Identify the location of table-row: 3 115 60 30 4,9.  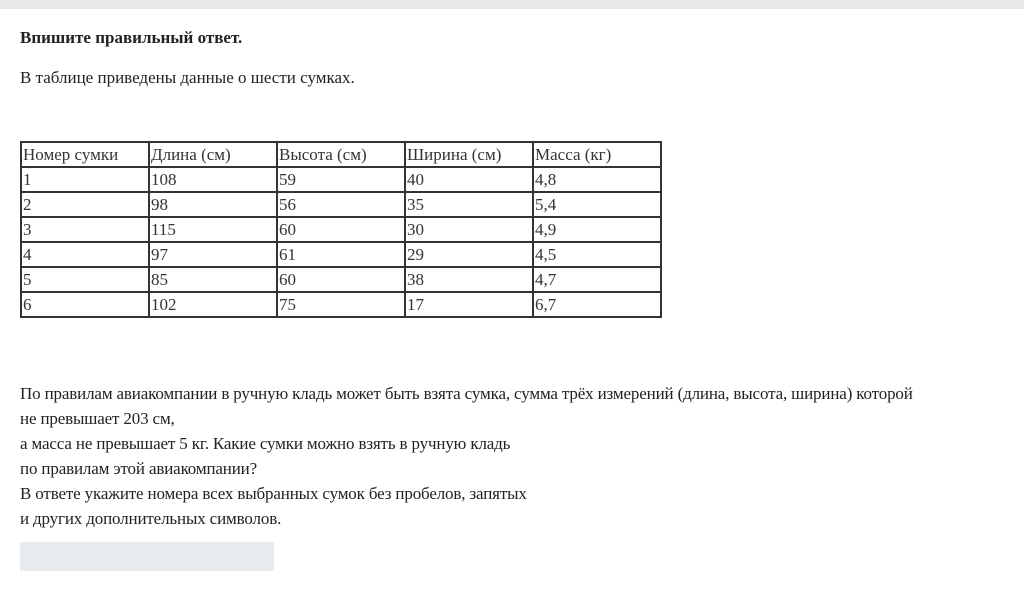
(341, 229).